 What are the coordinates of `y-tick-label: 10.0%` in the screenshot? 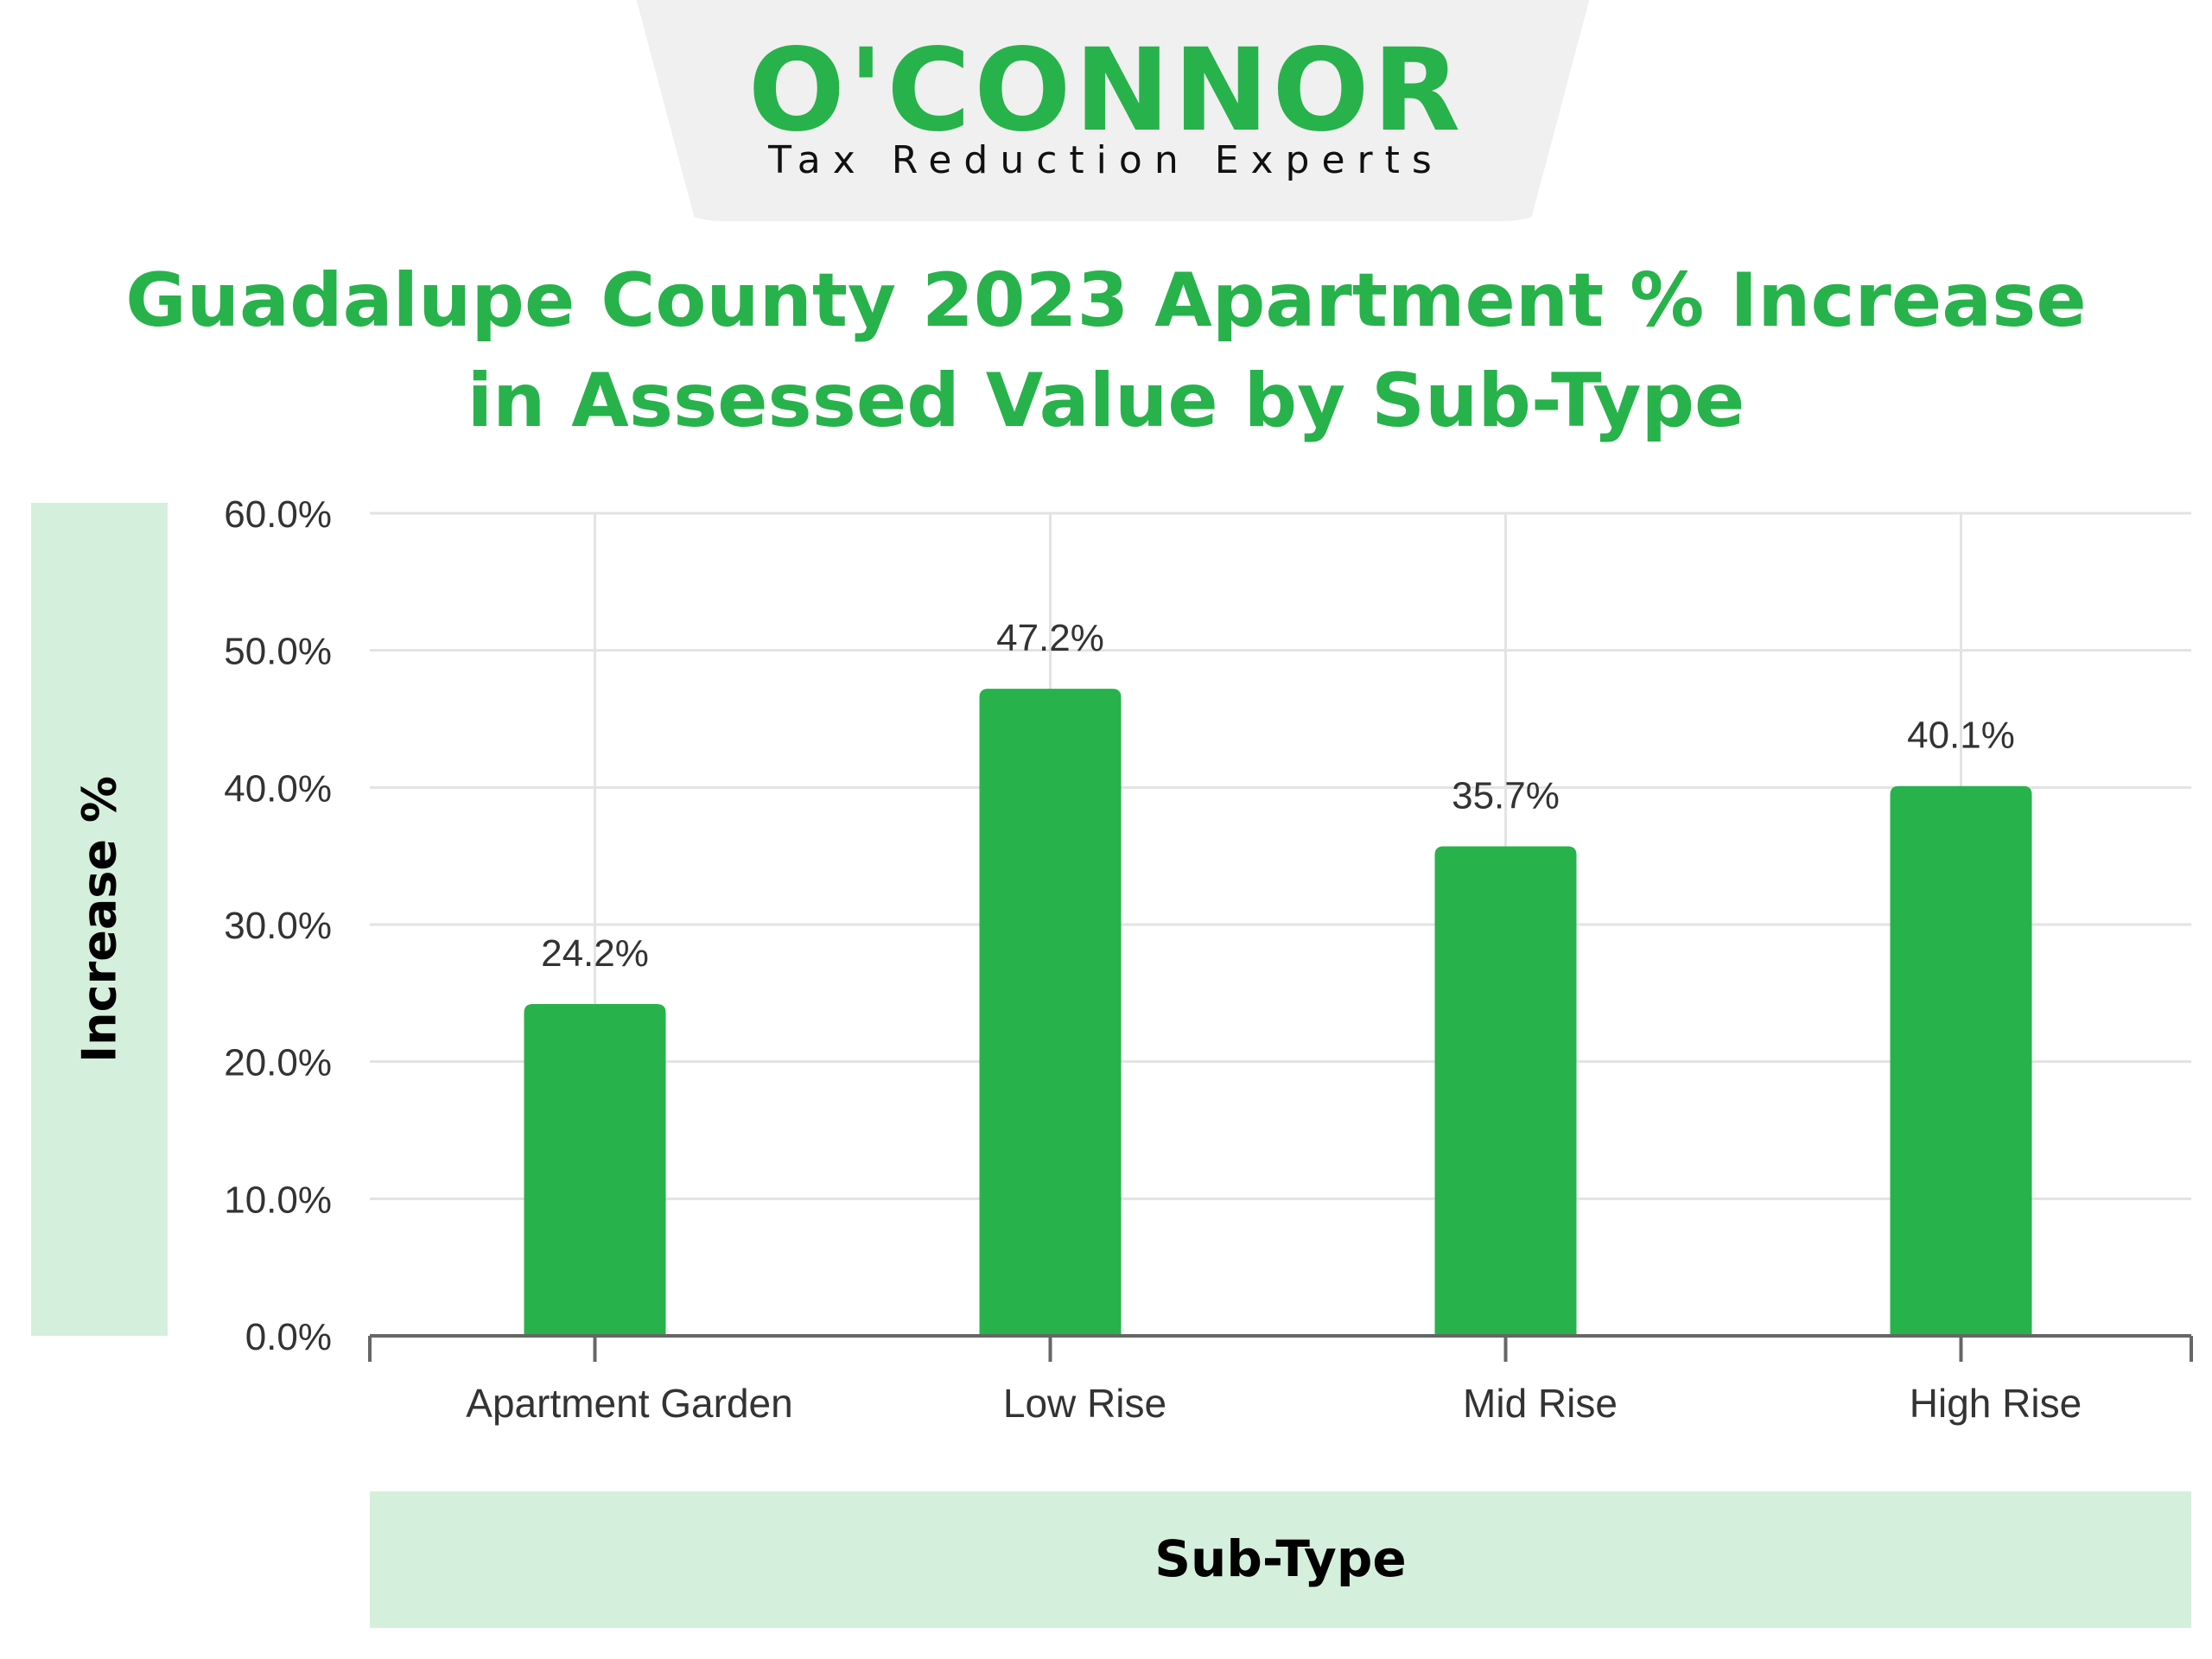 It's located at (278, 1200).